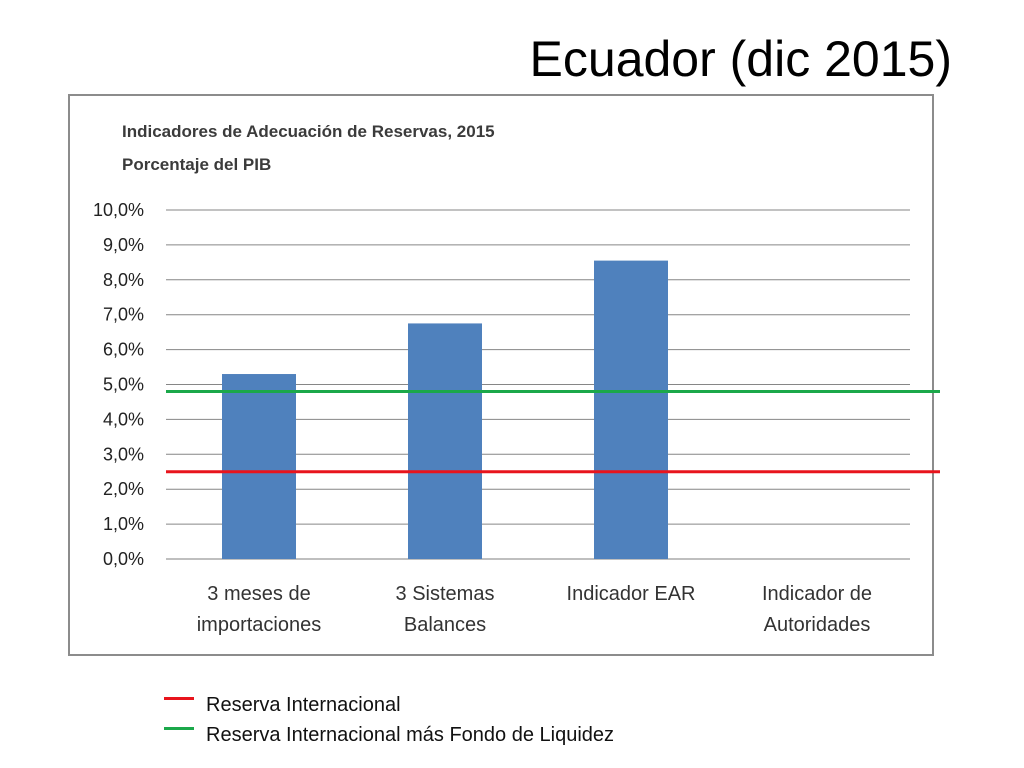 The width and height of the screenshot is (1024, 768). I want to click on x-category-label: 3 Sistemas Balances, so click(445, 609).